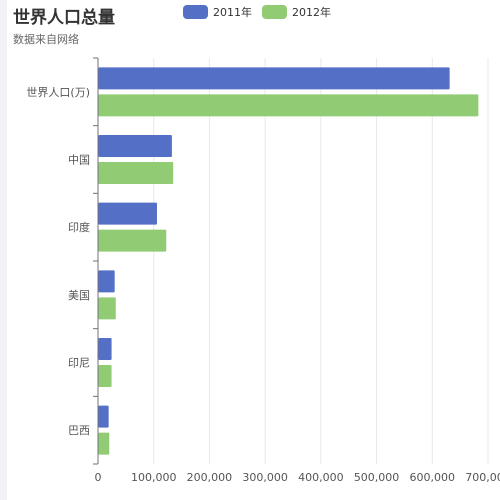  What do you see at coordinates (79, 363) in the screenshot?
I see `y-tick-label: 印尼` at bounding box center [79, 363].